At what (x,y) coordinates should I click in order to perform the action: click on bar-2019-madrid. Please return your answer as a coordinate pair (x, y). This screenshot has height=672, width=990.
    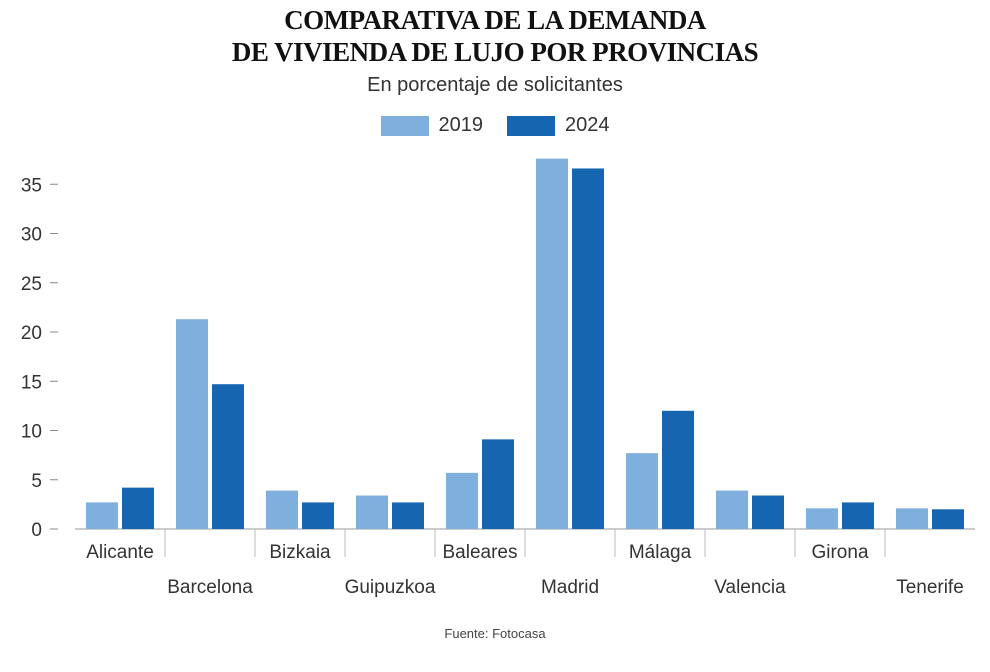
    Looking at the image, I should click on (552, 343).